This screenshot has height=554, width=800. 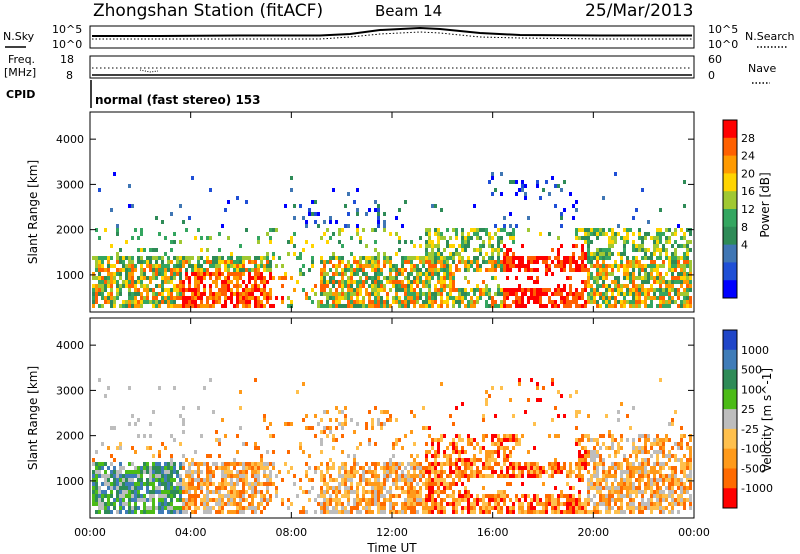 What do you see at coordinates (593, 532) in the screenshot?
I see `x-tick-label: 20:00` at bounding box center [593, 532].